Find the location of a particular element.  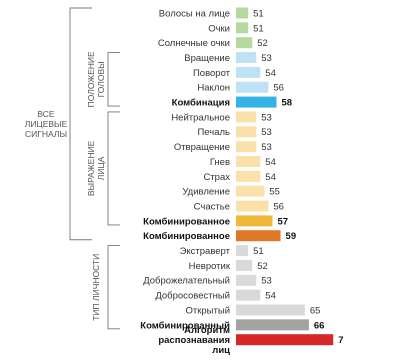

category-label: Наклон is located at coordinates (213, 88).